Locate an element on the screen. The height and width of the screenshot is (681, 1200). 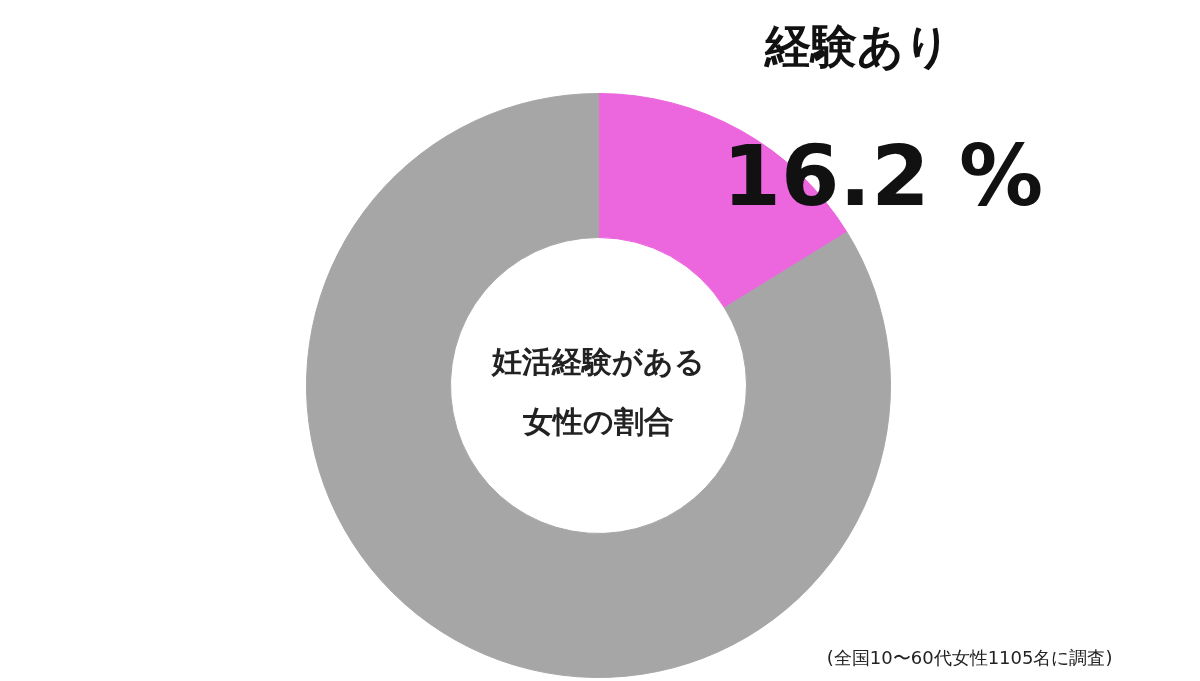
text: (全国10〜60代女性1105名に調査) is located at coordinates (969, 657).